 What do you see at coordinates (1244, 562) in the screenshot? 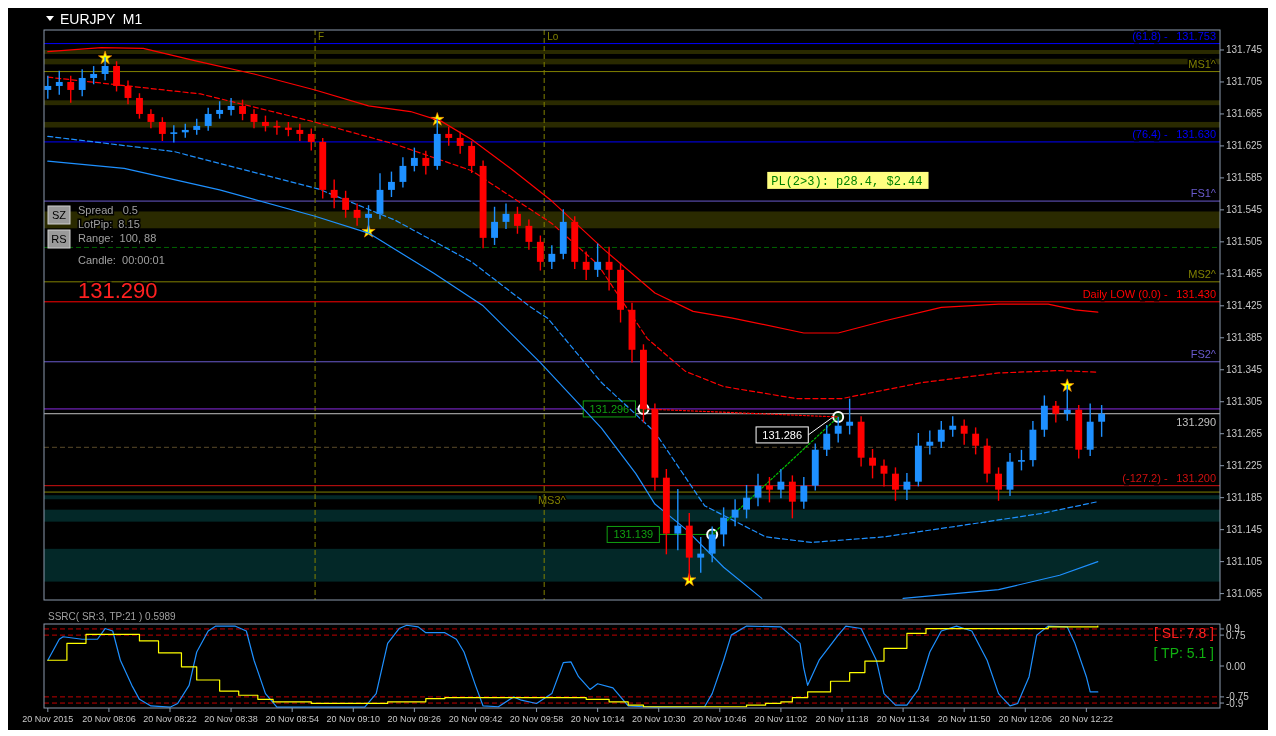
I see `y-tick-label: 131.105` at bounding box center [1244, 562].